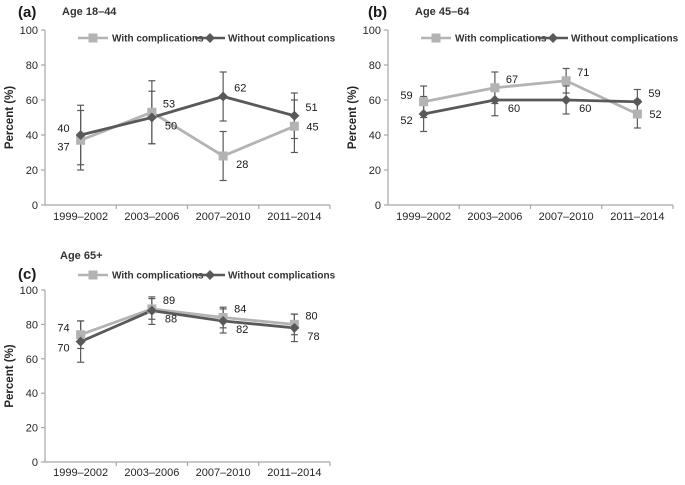 This screenshot has width=685, height=485. I want to click on panel-label: (c), so click(27, 274).